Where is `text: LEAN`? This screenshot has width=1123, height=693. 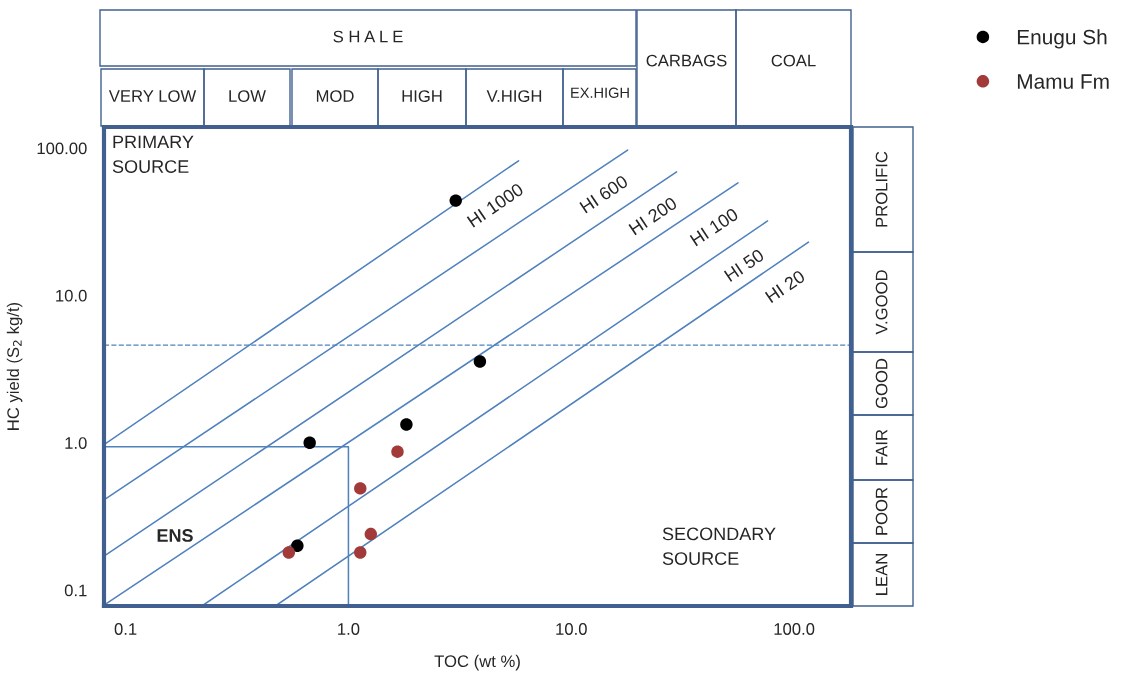 text: LEAN is located at coordinates (881, 574).